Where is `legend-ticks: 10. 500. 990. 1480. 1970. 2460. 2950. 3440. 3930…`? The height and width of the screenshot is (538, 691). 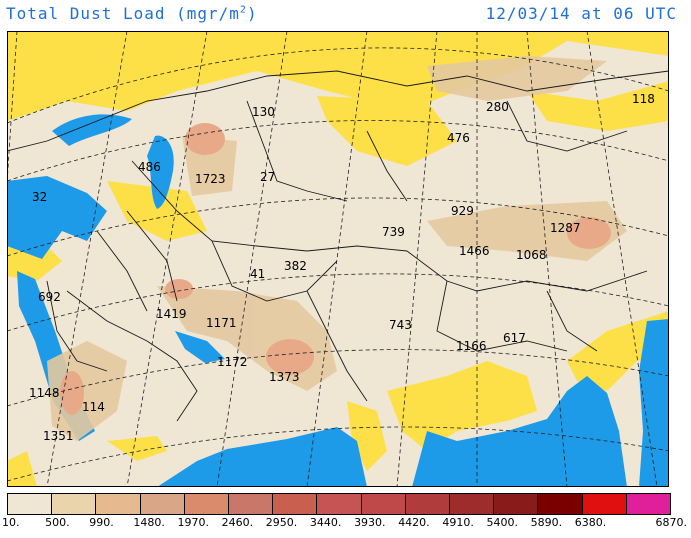 legend-ticks: 10. 500. 990. 1480. 1970. 2460. 2950. 3440. 3930… is located at coordinates (345, 524).